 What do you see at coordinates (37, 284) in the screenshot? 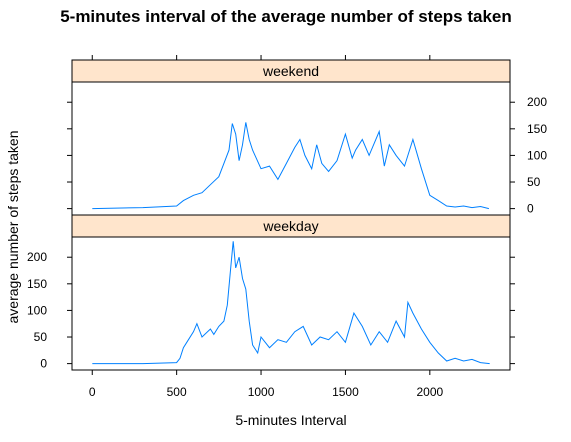
I see `y-tick-label-1-3: 150` at bounding box center [37, 284].